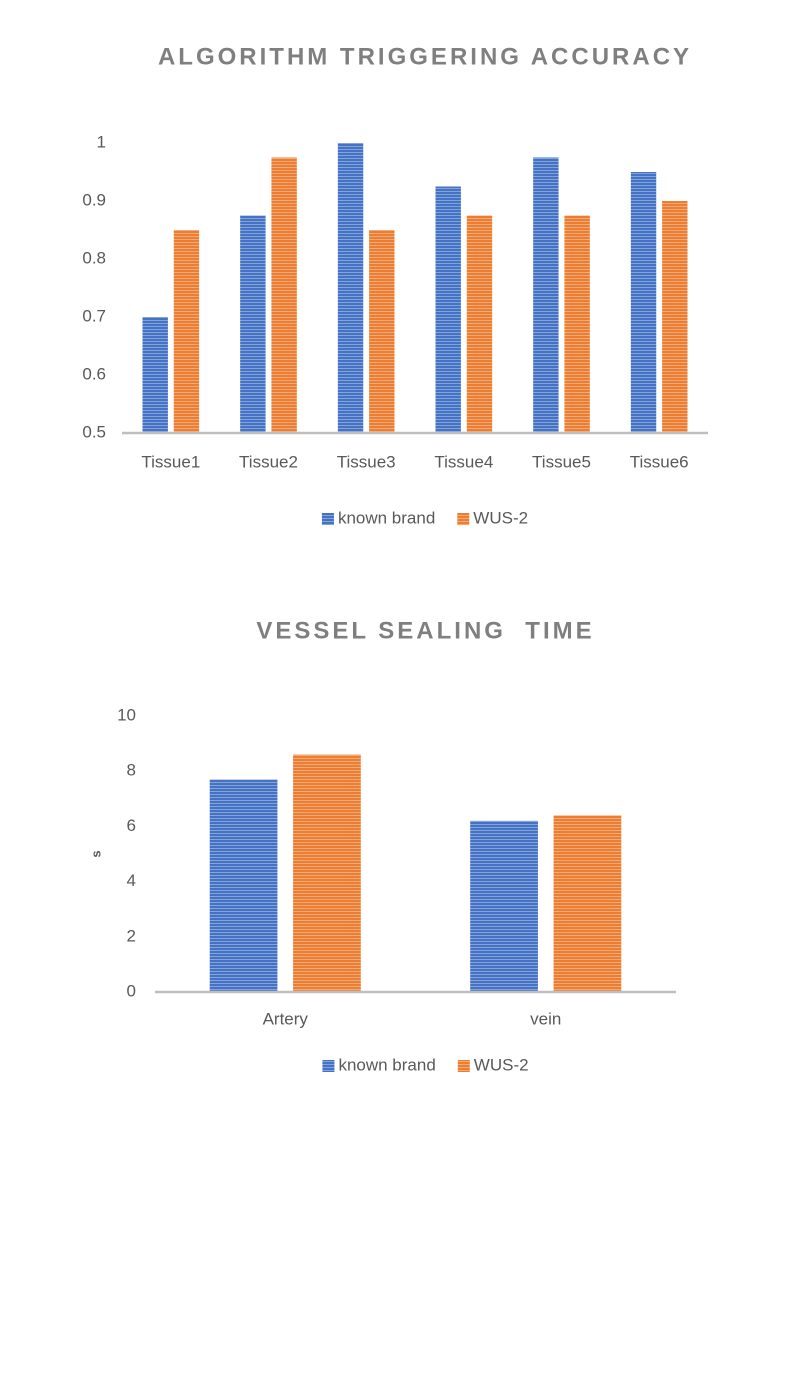  What do you see at coordinates (268, 461) in the screenshot?
I see `x-tick-label: Tissue2` at bounding box center [268, 461].